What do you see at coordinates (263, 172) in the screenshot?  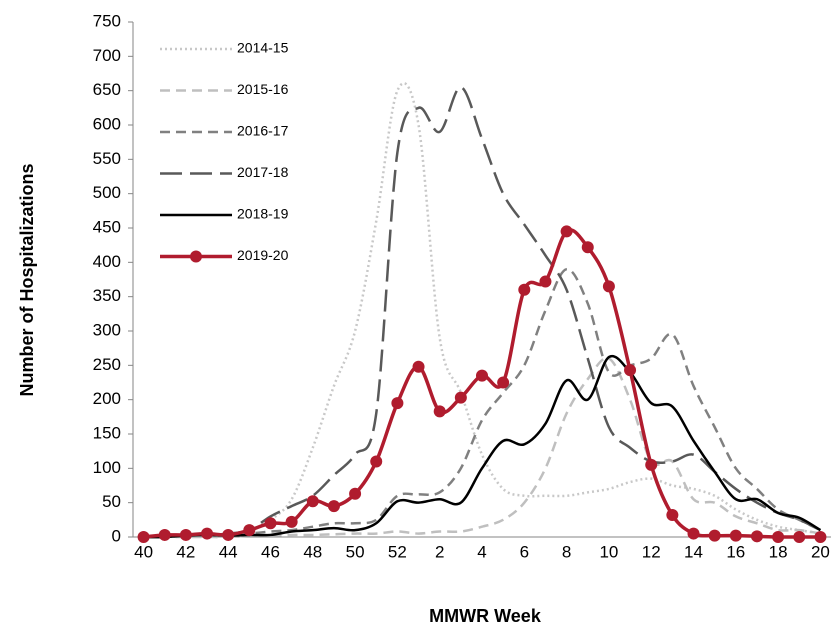 I see `legend-label: 2017-18` at bounding box center [263, 172].